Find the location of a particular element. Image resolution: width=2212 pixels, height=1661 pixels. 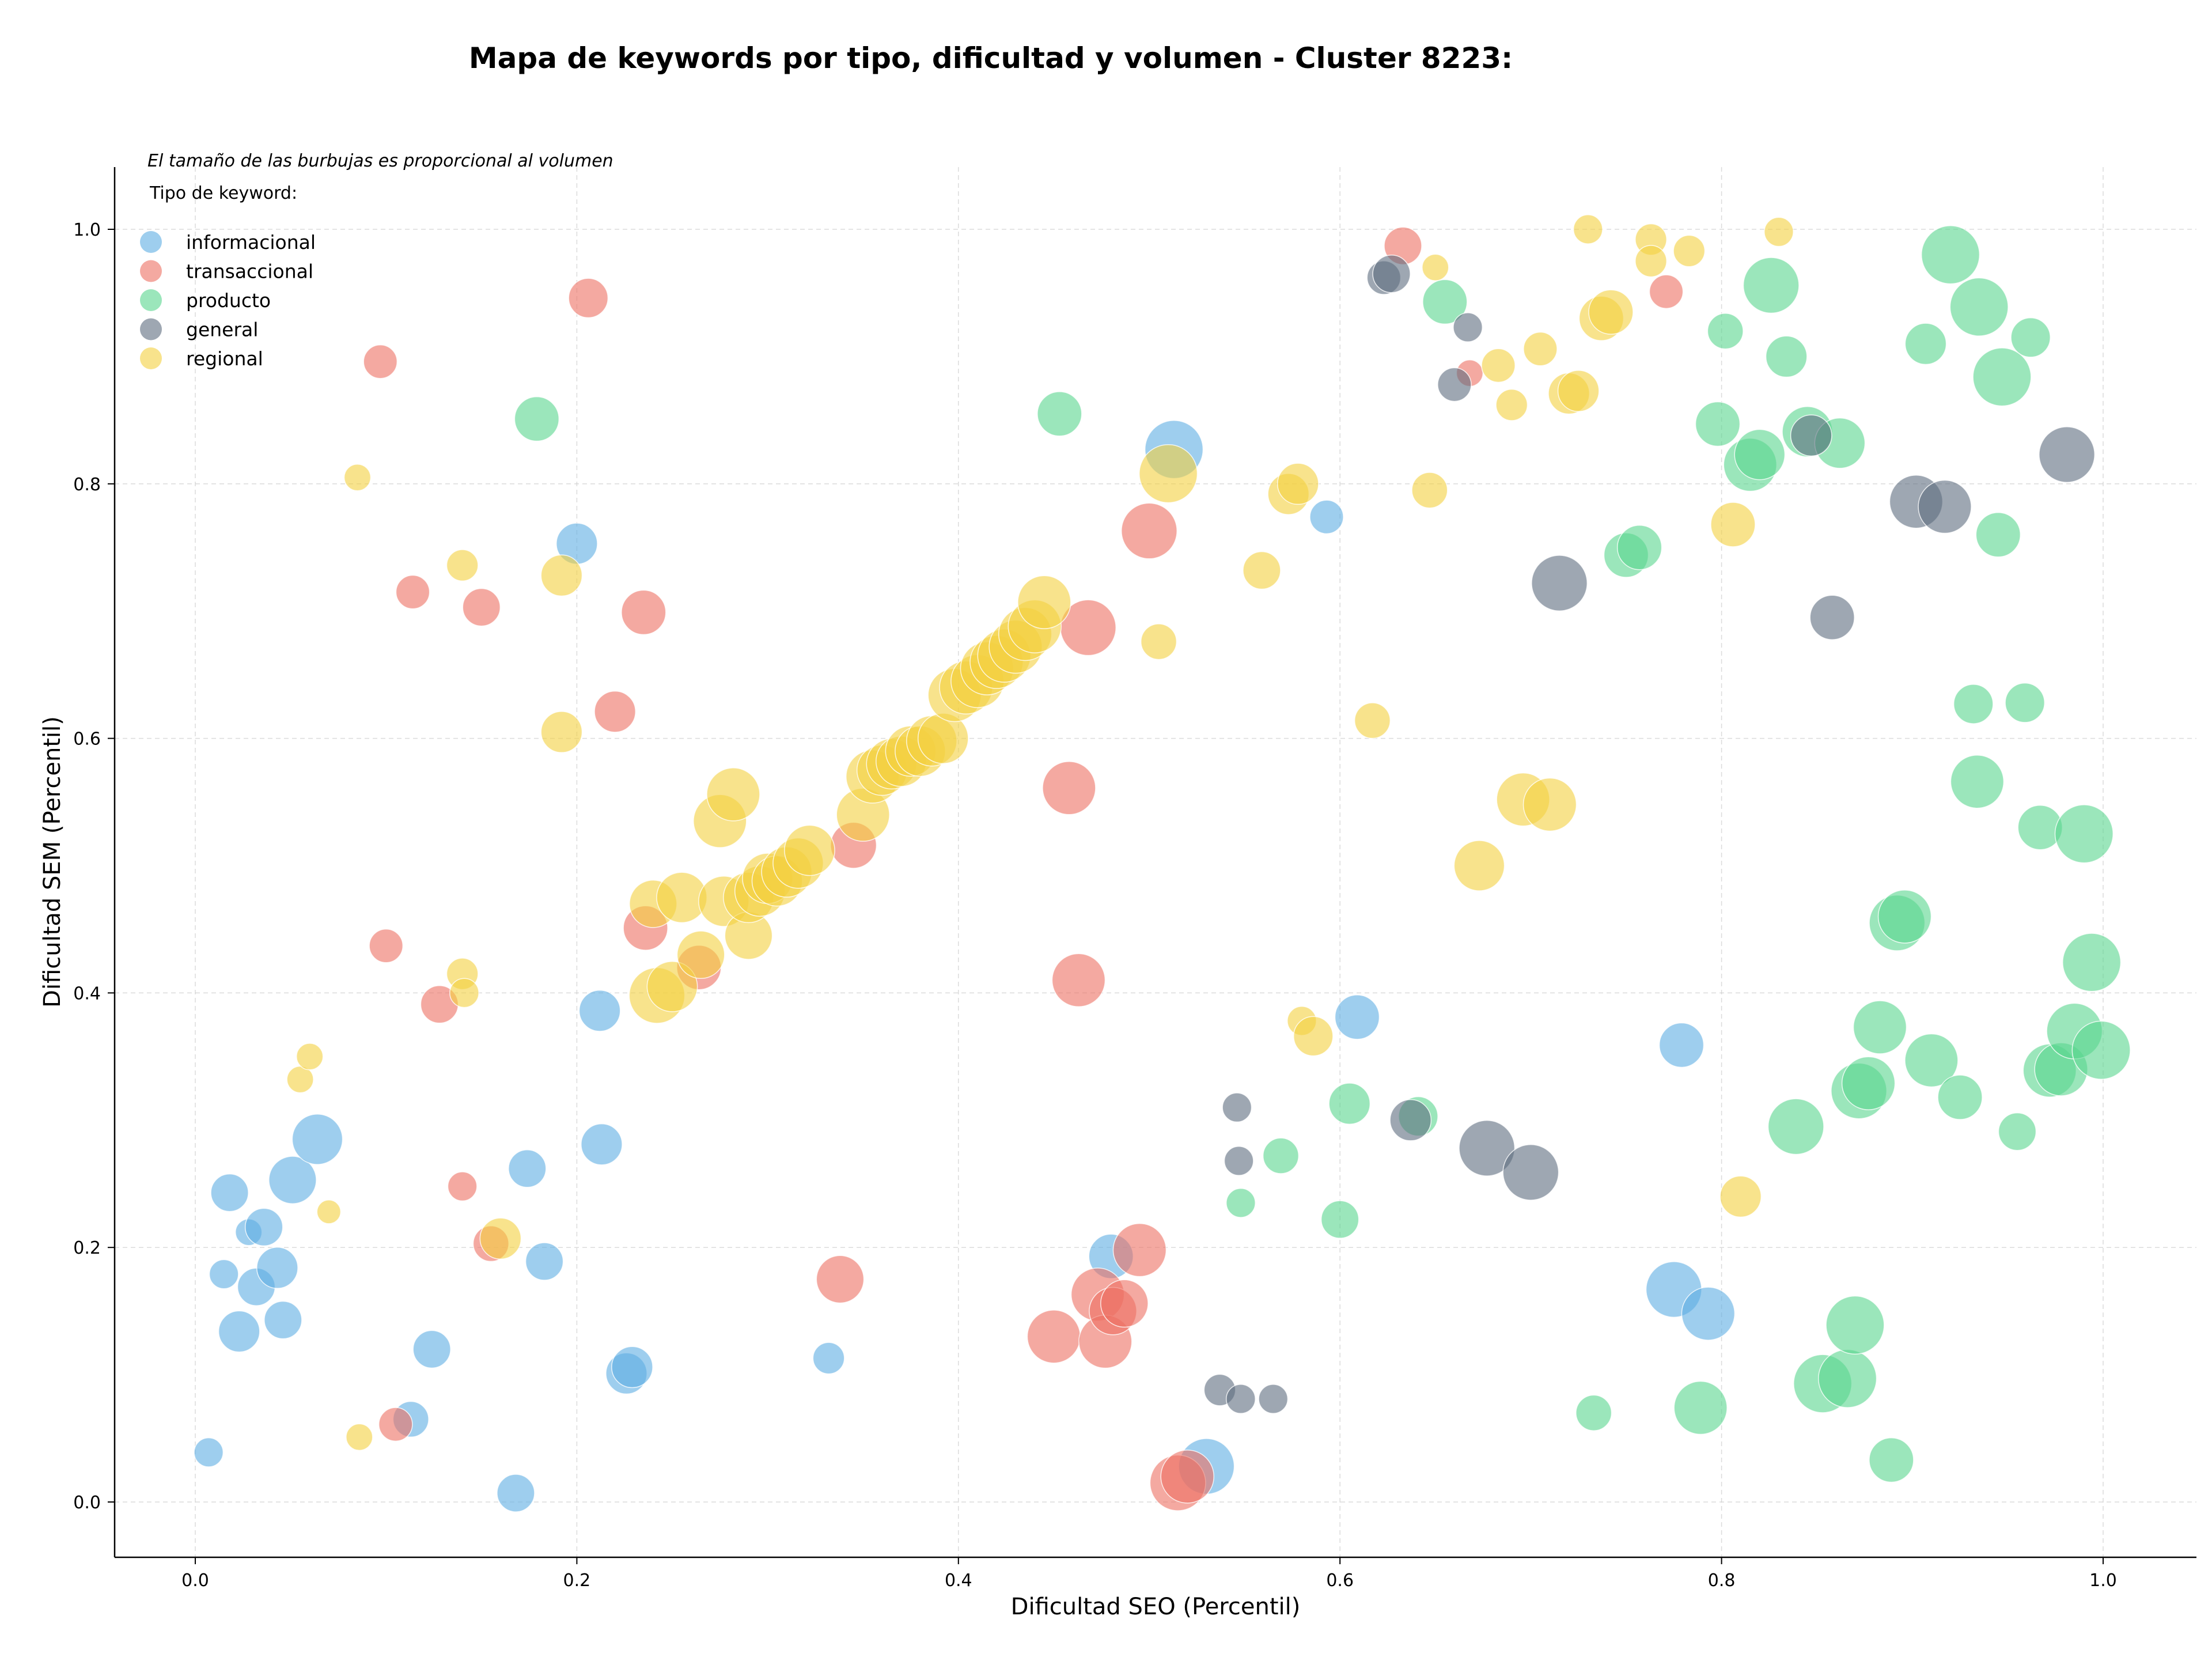

x-tick-label: 0.8 is located at coordinates (1722, 1581).